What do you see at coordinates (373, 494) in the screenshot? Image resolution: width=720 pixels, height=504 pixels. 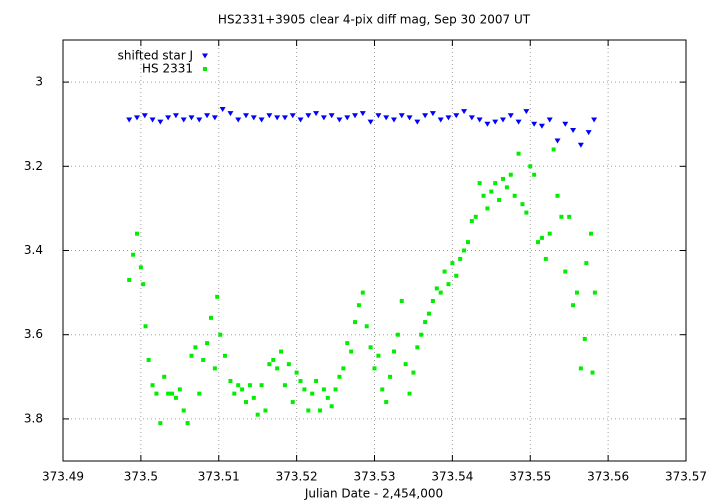 I see `x-axis-label: Julian Date - 2,454,000` at bounding box center [373, 494].